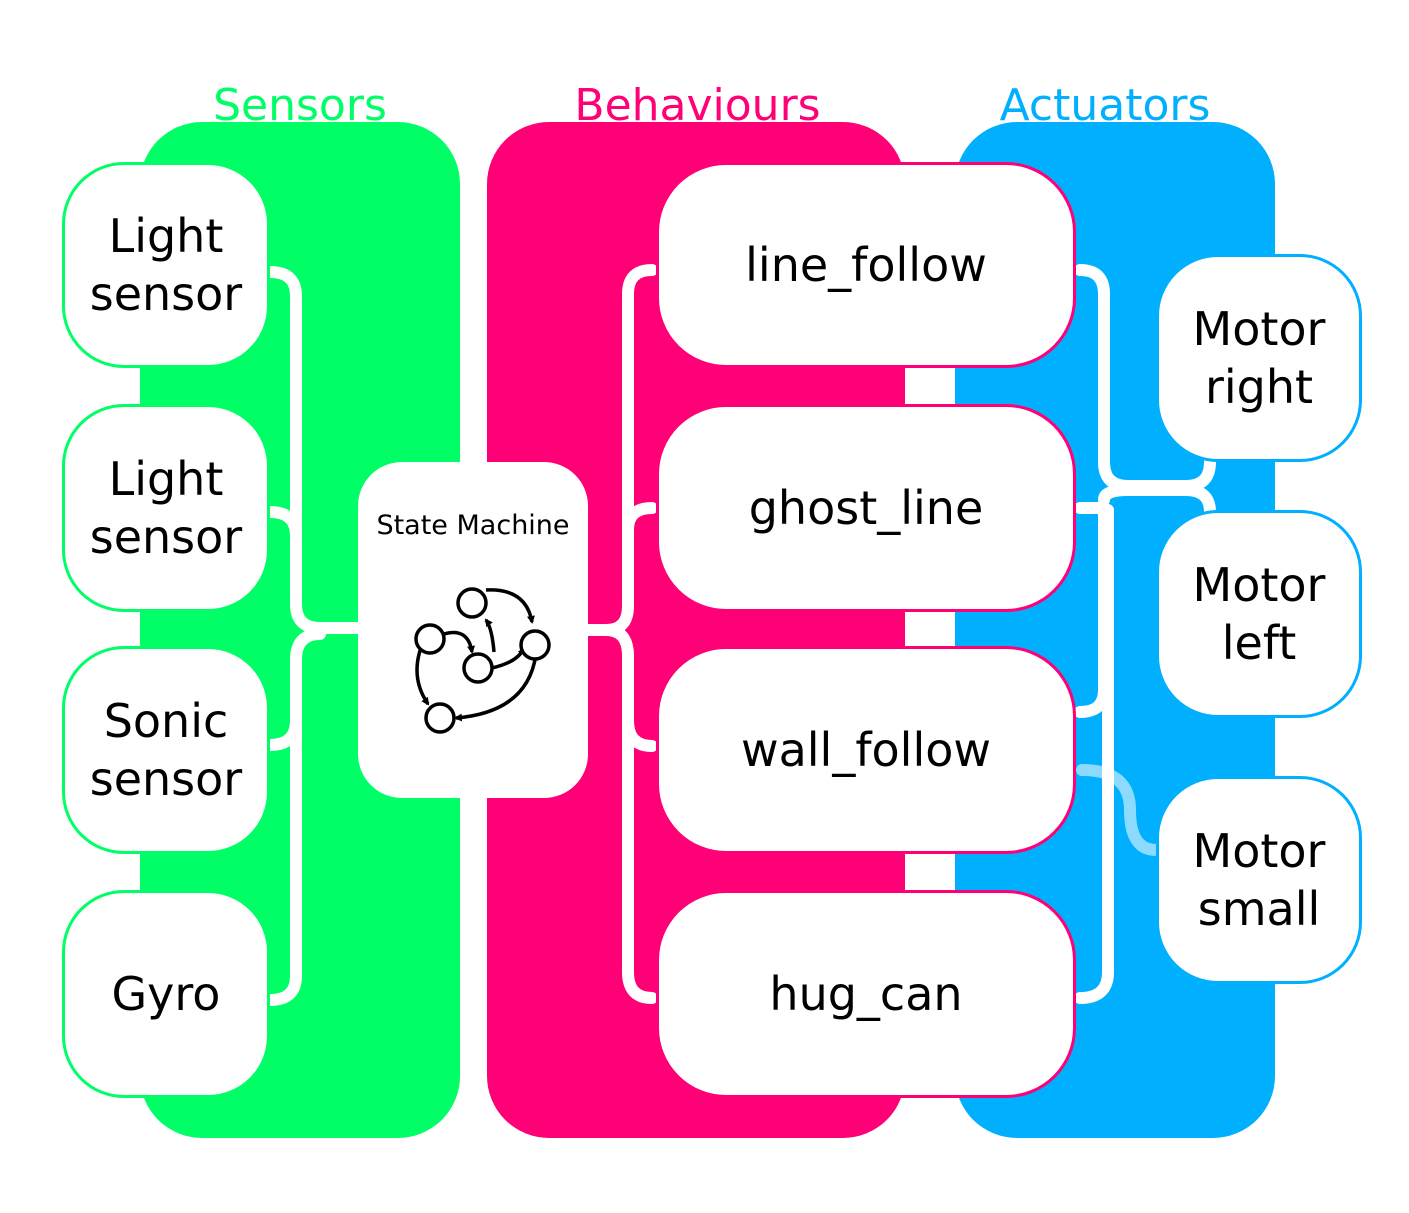 The image size is (1409, 1213). Describe the element at coordinates (166, 721) in the screenshot. I see `sensor-label-line: Sonic` at that location.